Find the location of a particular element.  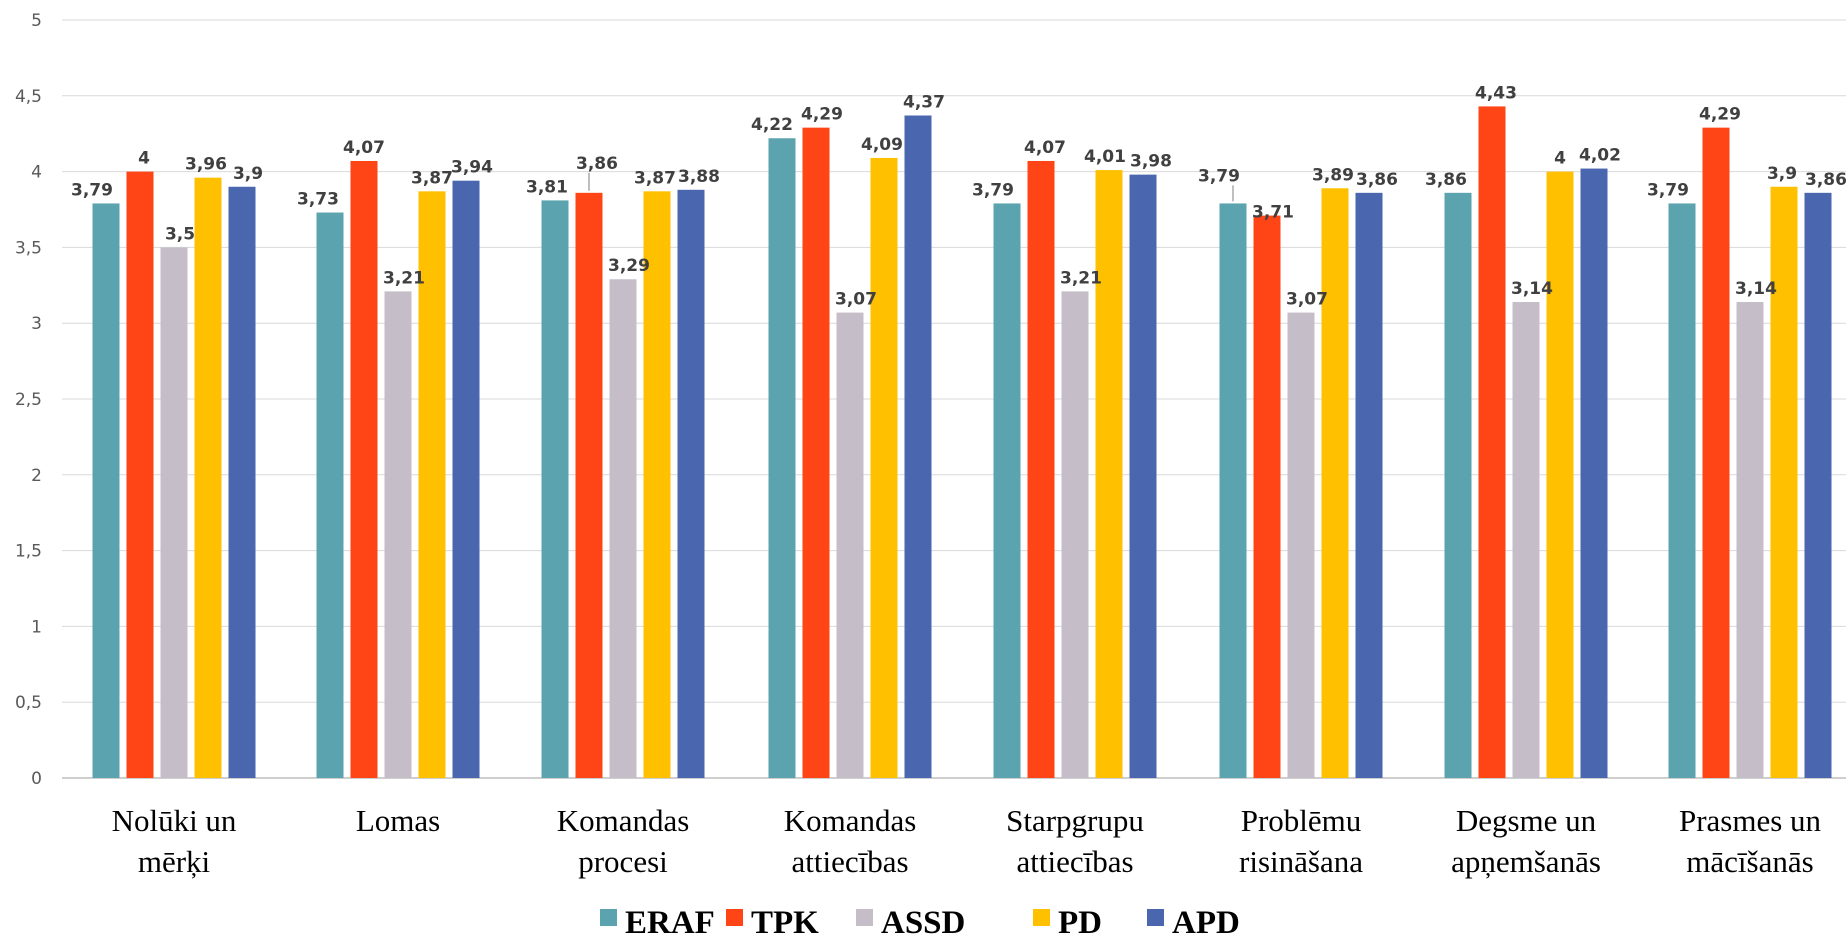

category-label: Problēmu is located at coordinates (1301, 820).